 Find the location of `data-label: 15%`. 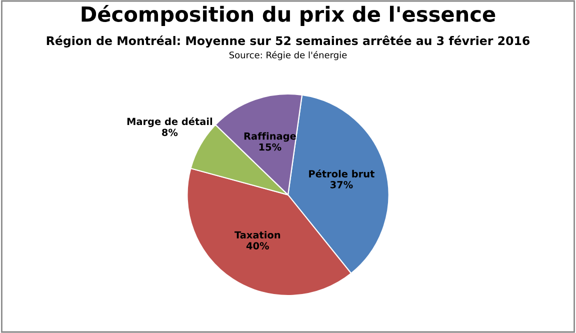

data-label: 15% is located at coordinates (270, 147).